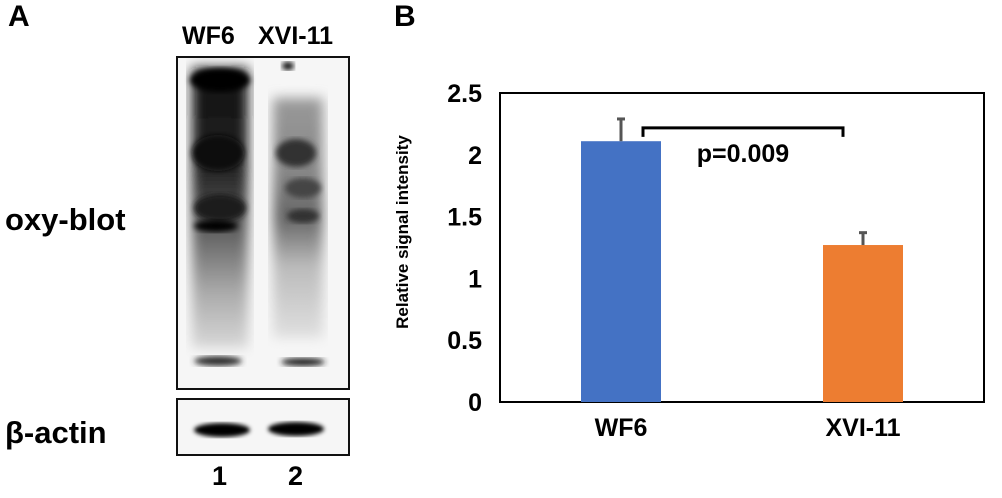 The height and width of the screenshot is (498, 1002). What do you see at coordinates (464, 248) in the screenshot?
I see `y-axis-ticks: 0 0.5 1 1.5 2 2.5` at bounding box center [464, 248].